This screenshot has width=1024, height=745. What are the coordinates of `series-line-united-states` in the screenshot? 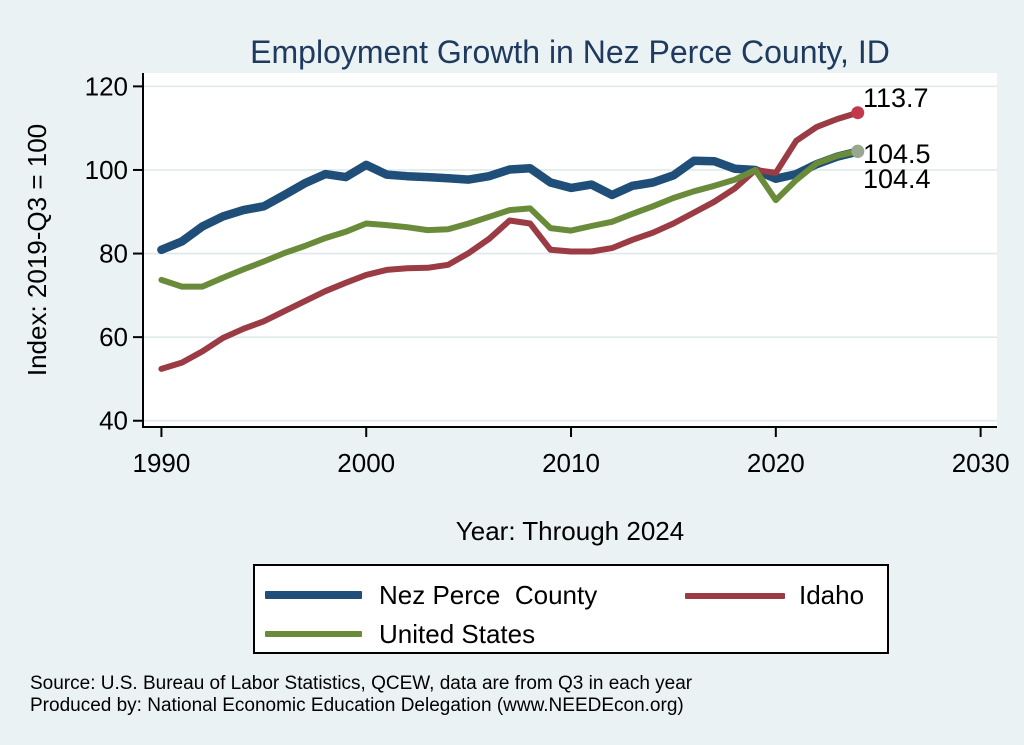 It's located at (509, 219).